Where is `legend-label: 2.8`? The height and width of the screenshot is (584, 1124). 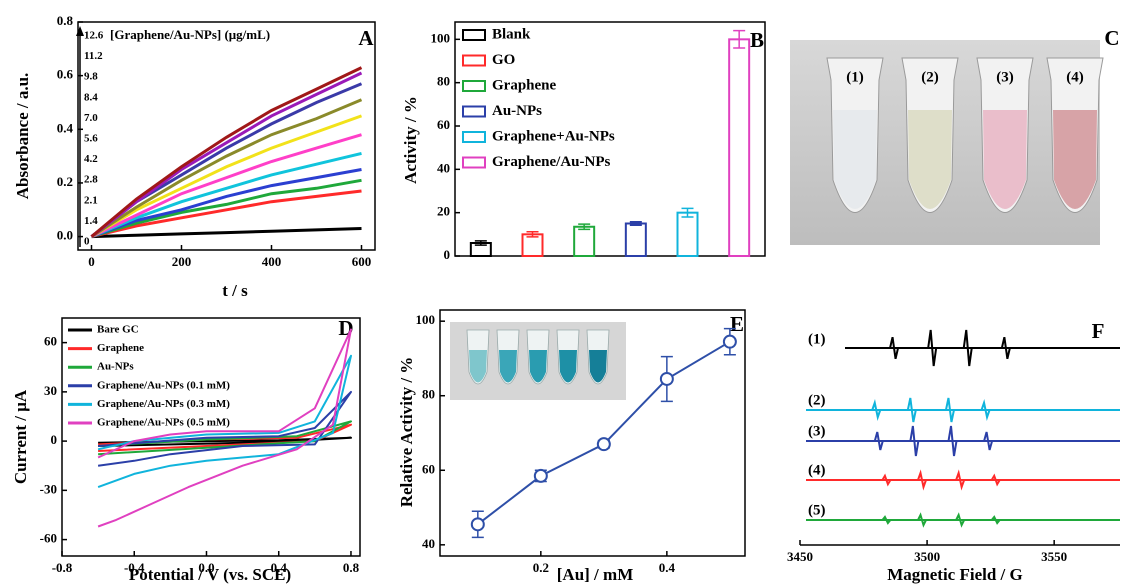 legend-label: 2.8 is located at coordinates (91, 180).